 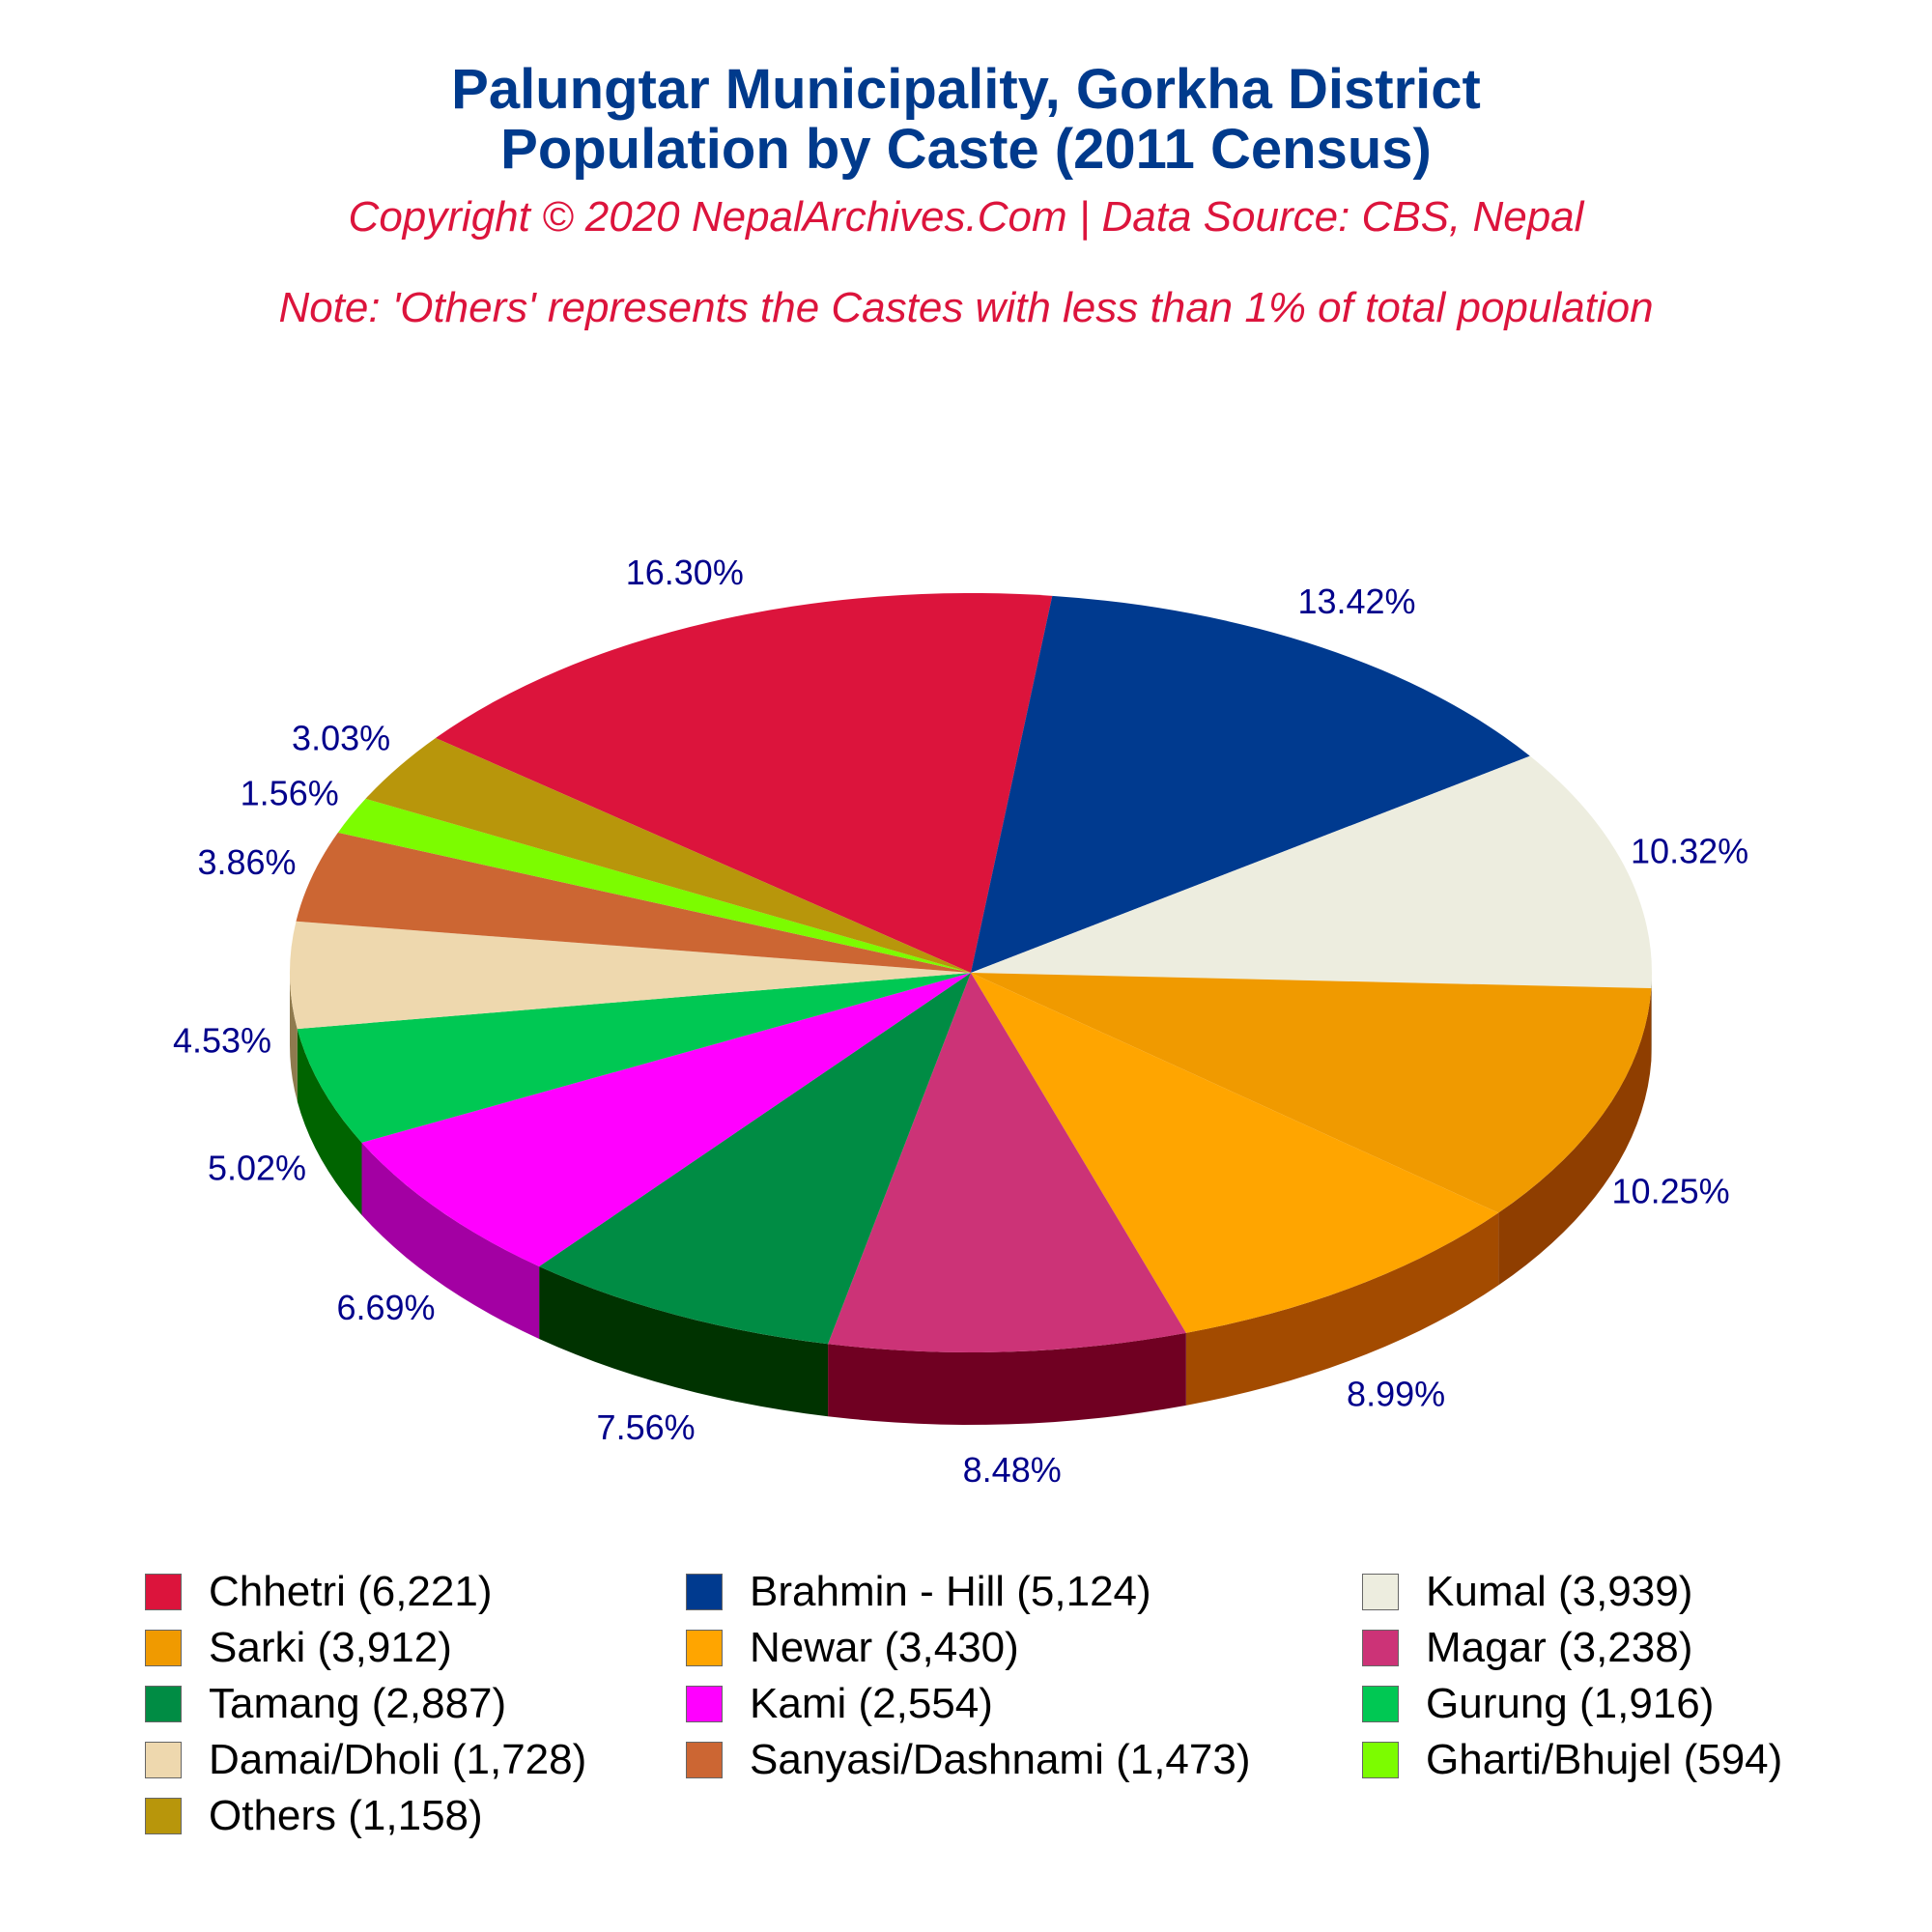 What do you see at coordinates (351, 1591) in the screenshot?
I see `legend-label: Chhetri (6,221)` at bounding box center [351, 1591].